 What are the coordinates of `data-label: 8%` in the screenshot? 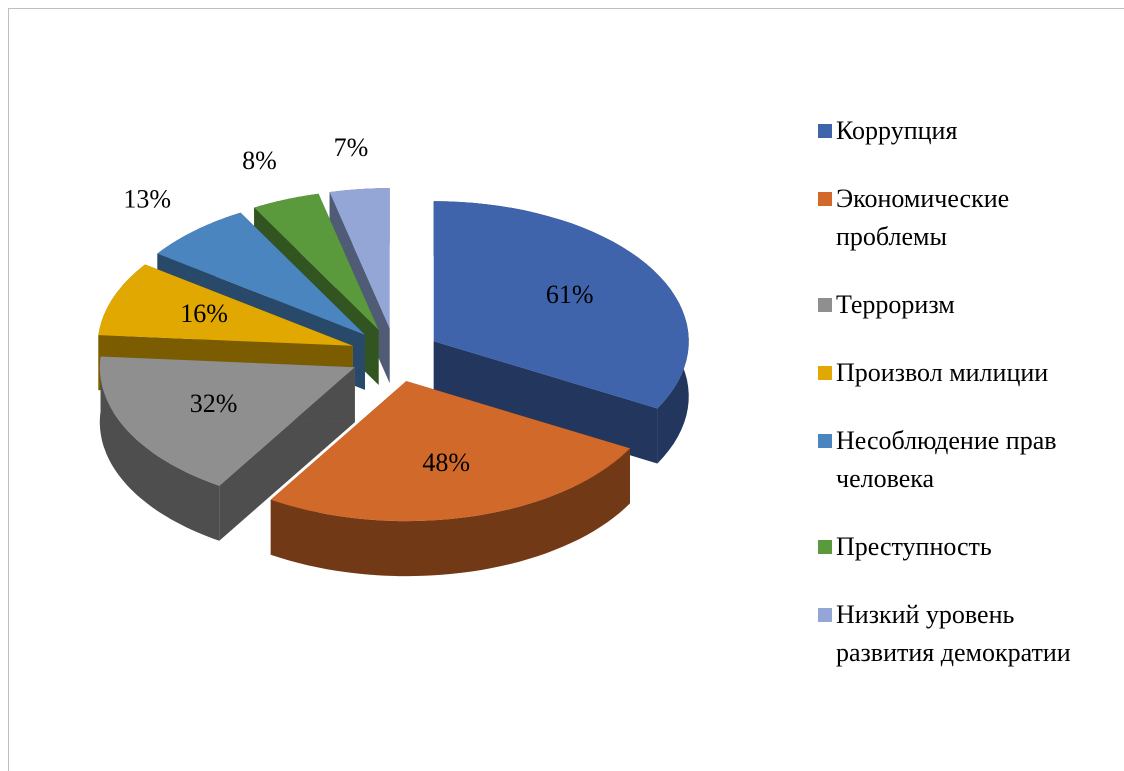 It's located at (259, 160).